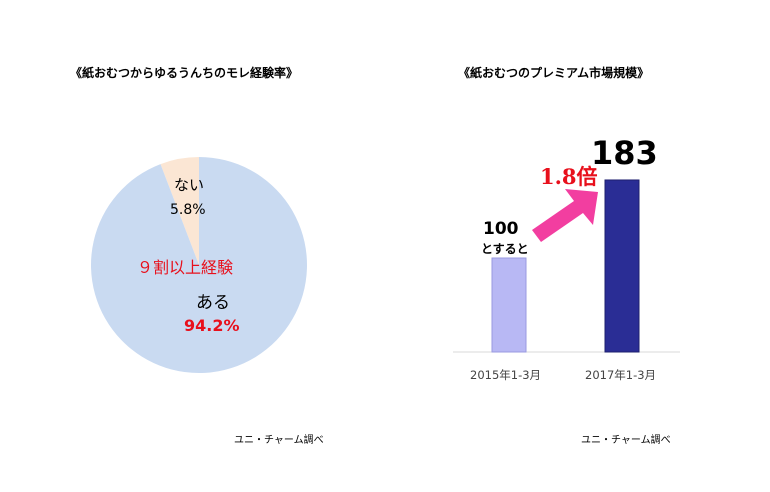 This screenshot has height=492, width=770. I want to click on bar-value-label-2015: 100, so click(501, 229).